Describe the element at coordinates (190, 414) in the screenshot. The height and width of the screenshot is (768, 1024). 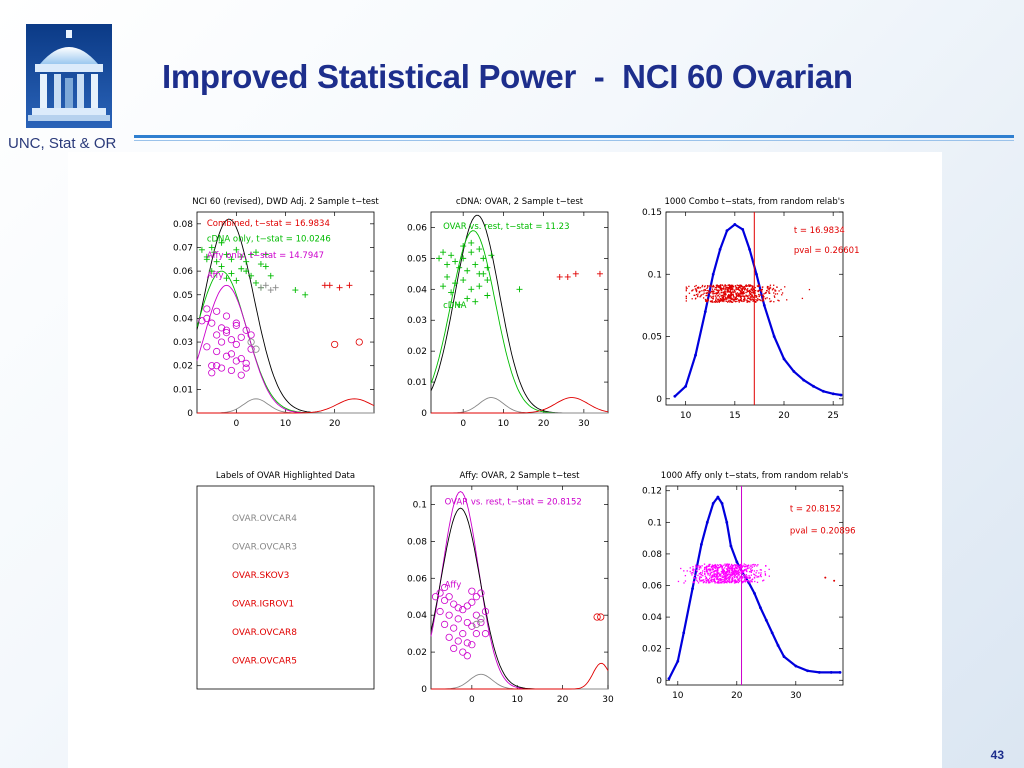
I see `y-tick-label: 0` at that location.